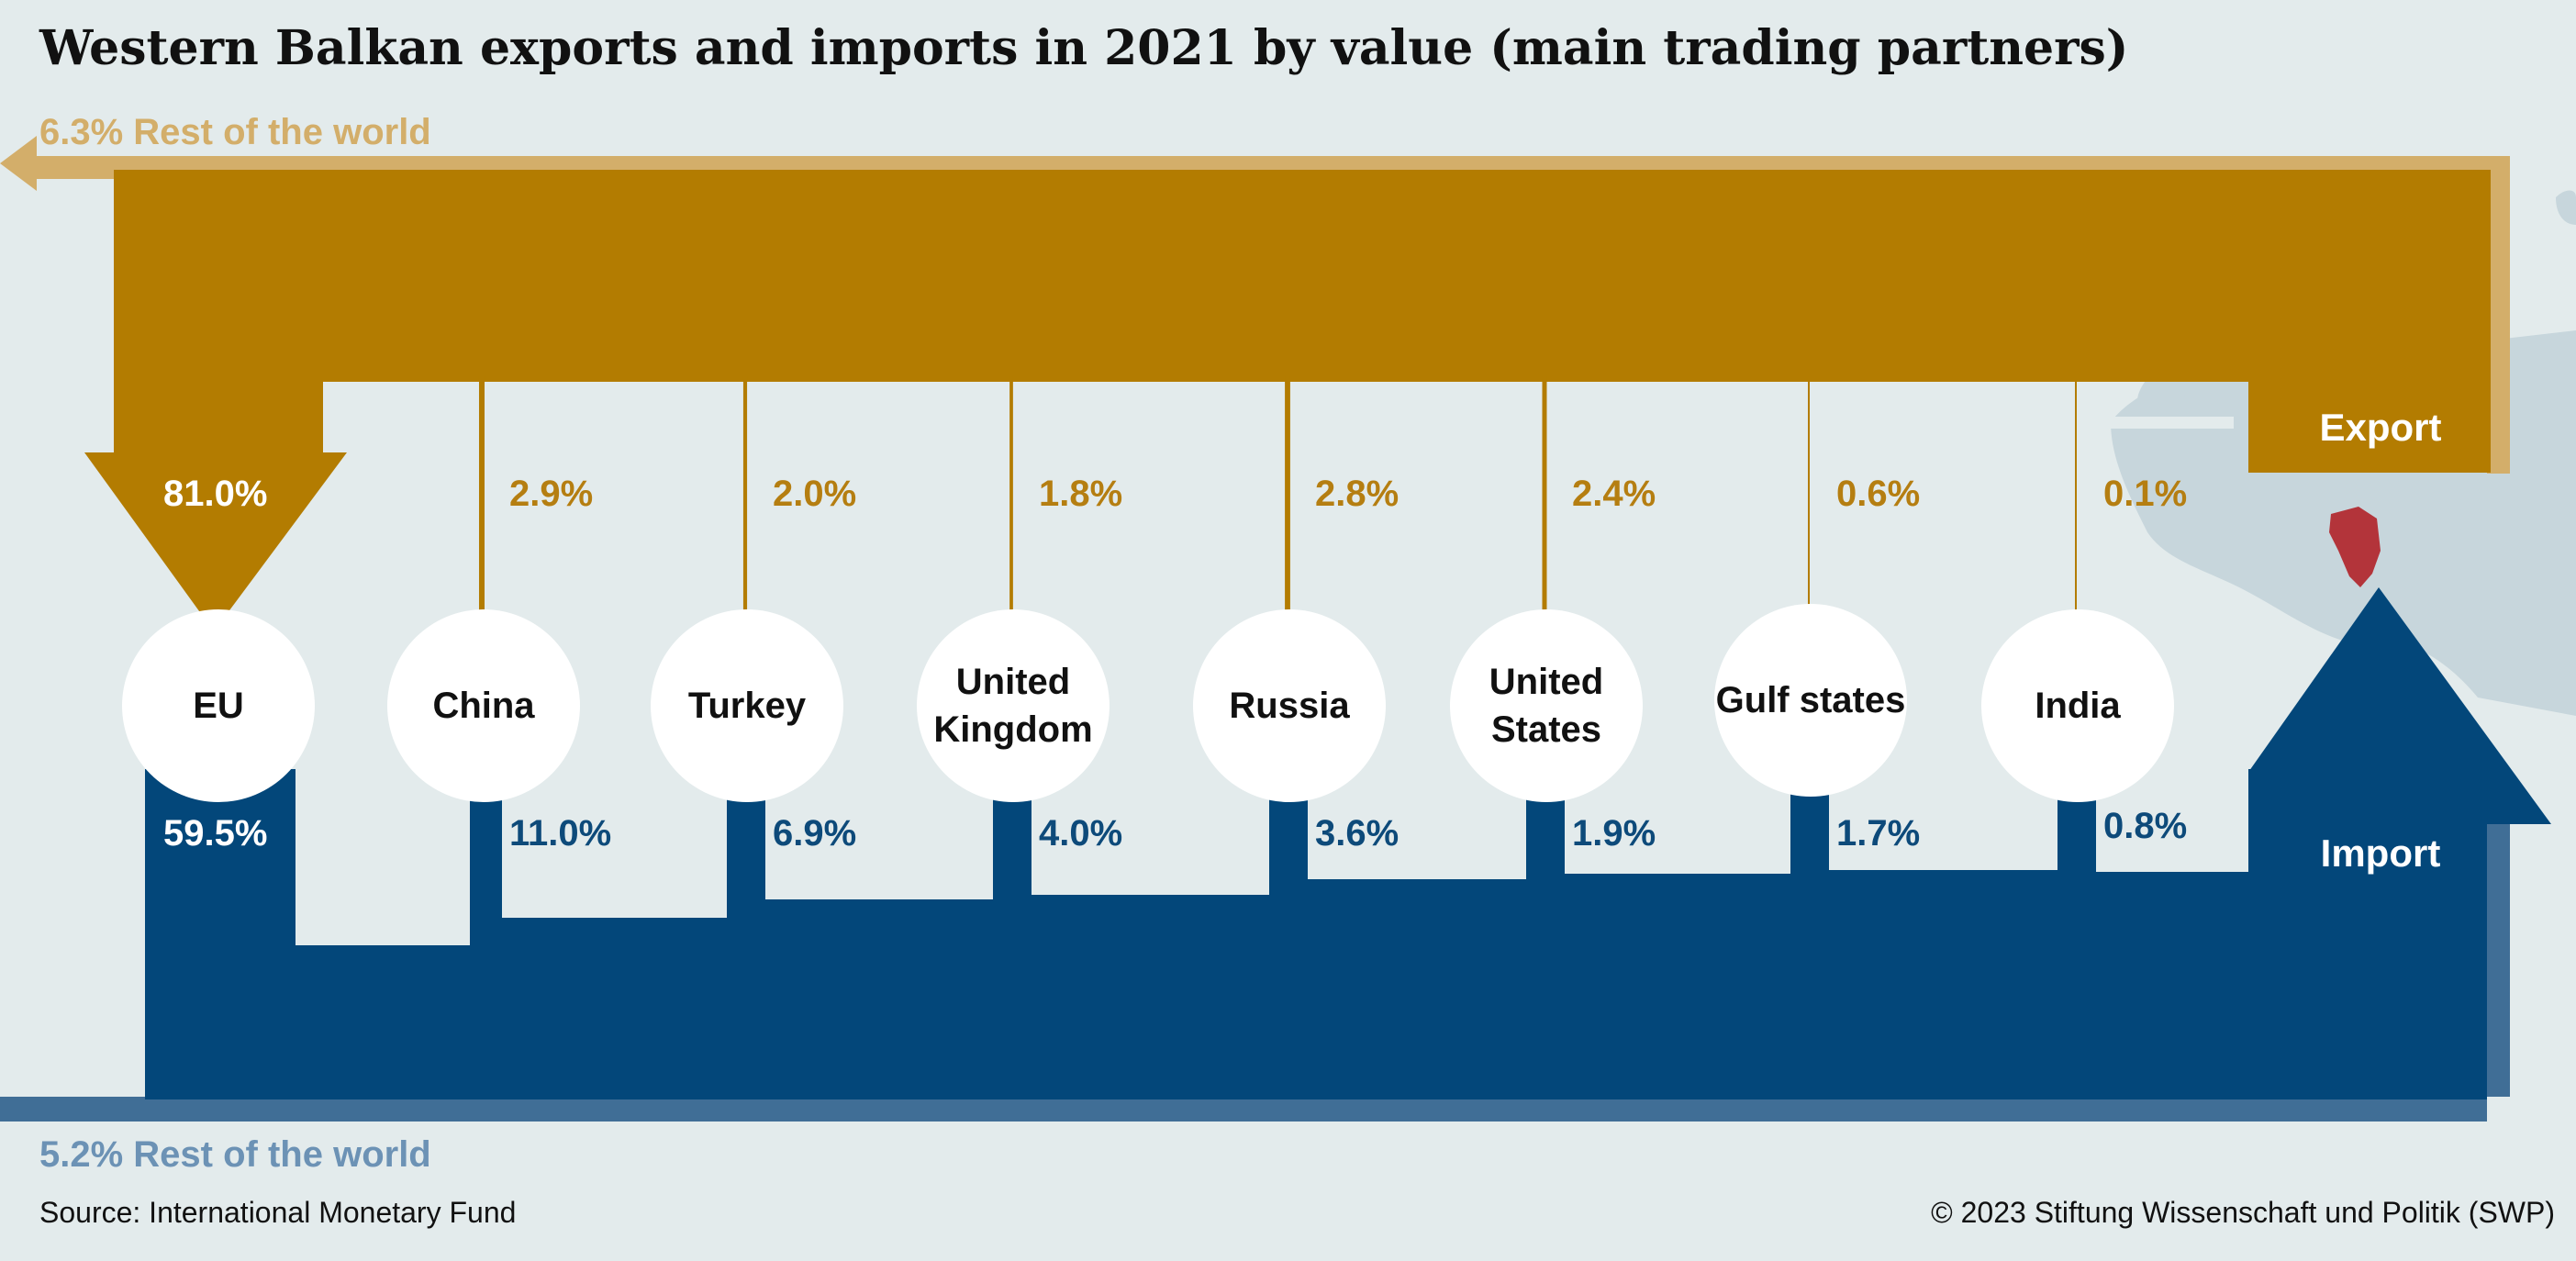  Describe the element at coordinates (278, 1212) in the screenshot. I see `source-note: Source: International Monetary Fund` at that location.